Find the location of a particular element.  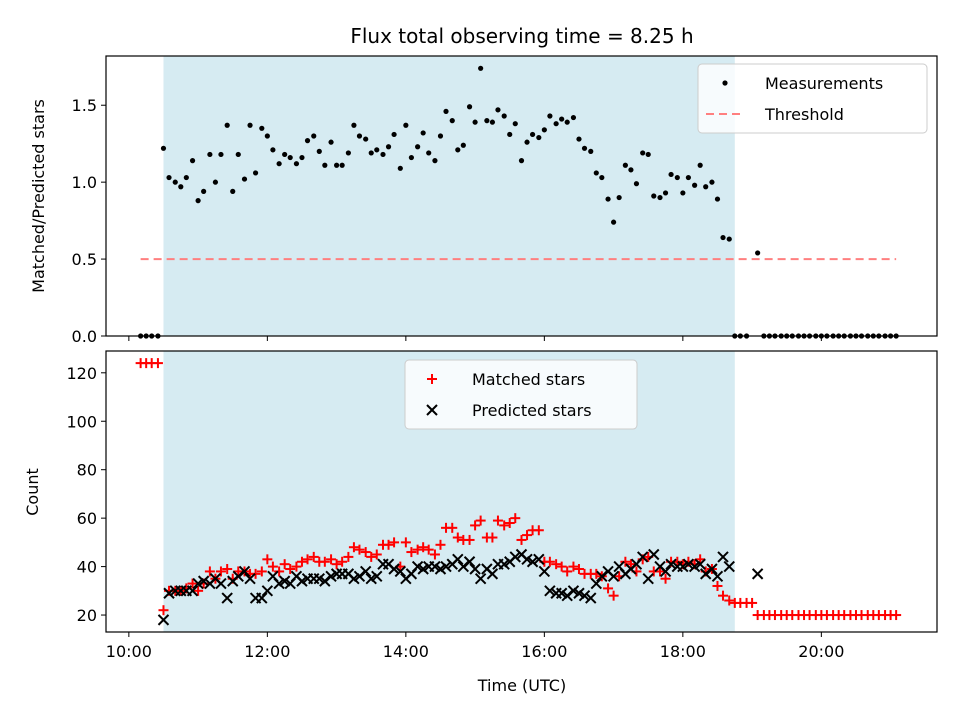

x-tick-label: 10:00 is located at coordinates (129, 651).